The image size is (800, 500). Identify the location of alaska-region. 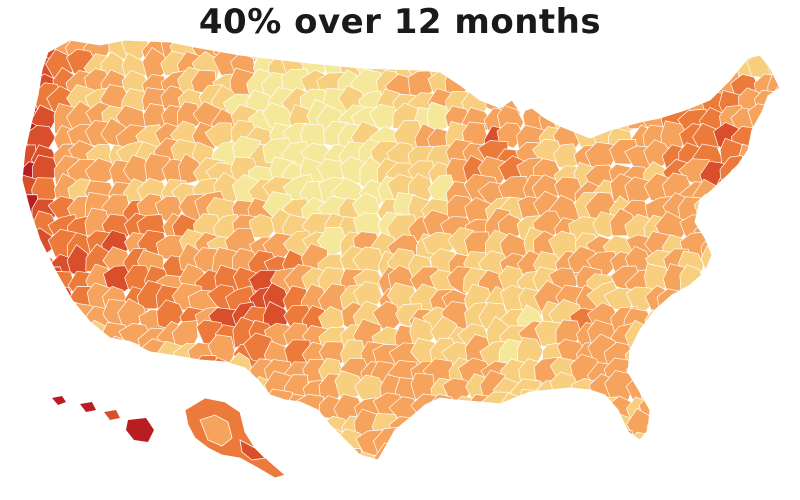
(235, 438).